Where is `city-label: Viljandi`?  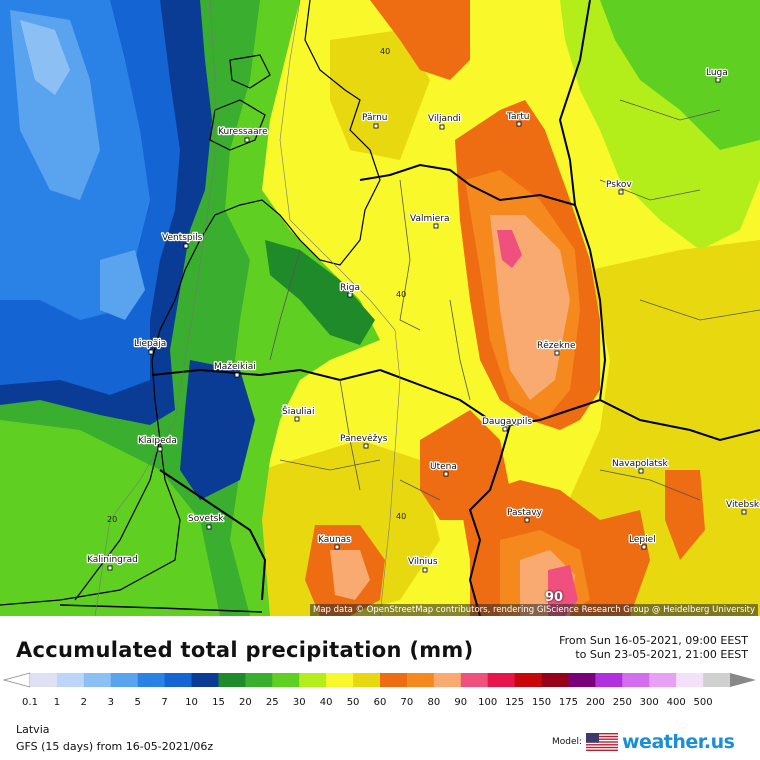 city-label: Viljandi is located at coordinates (444, 119).